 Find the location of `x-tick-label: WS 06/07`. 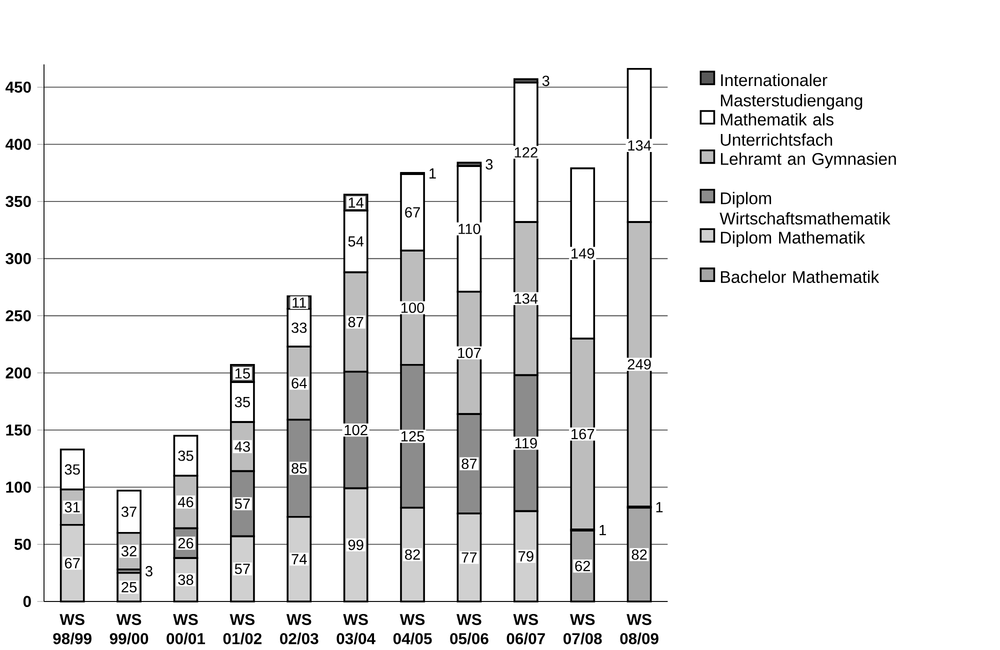

x-tick-label: WS 06/07 is located at coordinates (525, 629).